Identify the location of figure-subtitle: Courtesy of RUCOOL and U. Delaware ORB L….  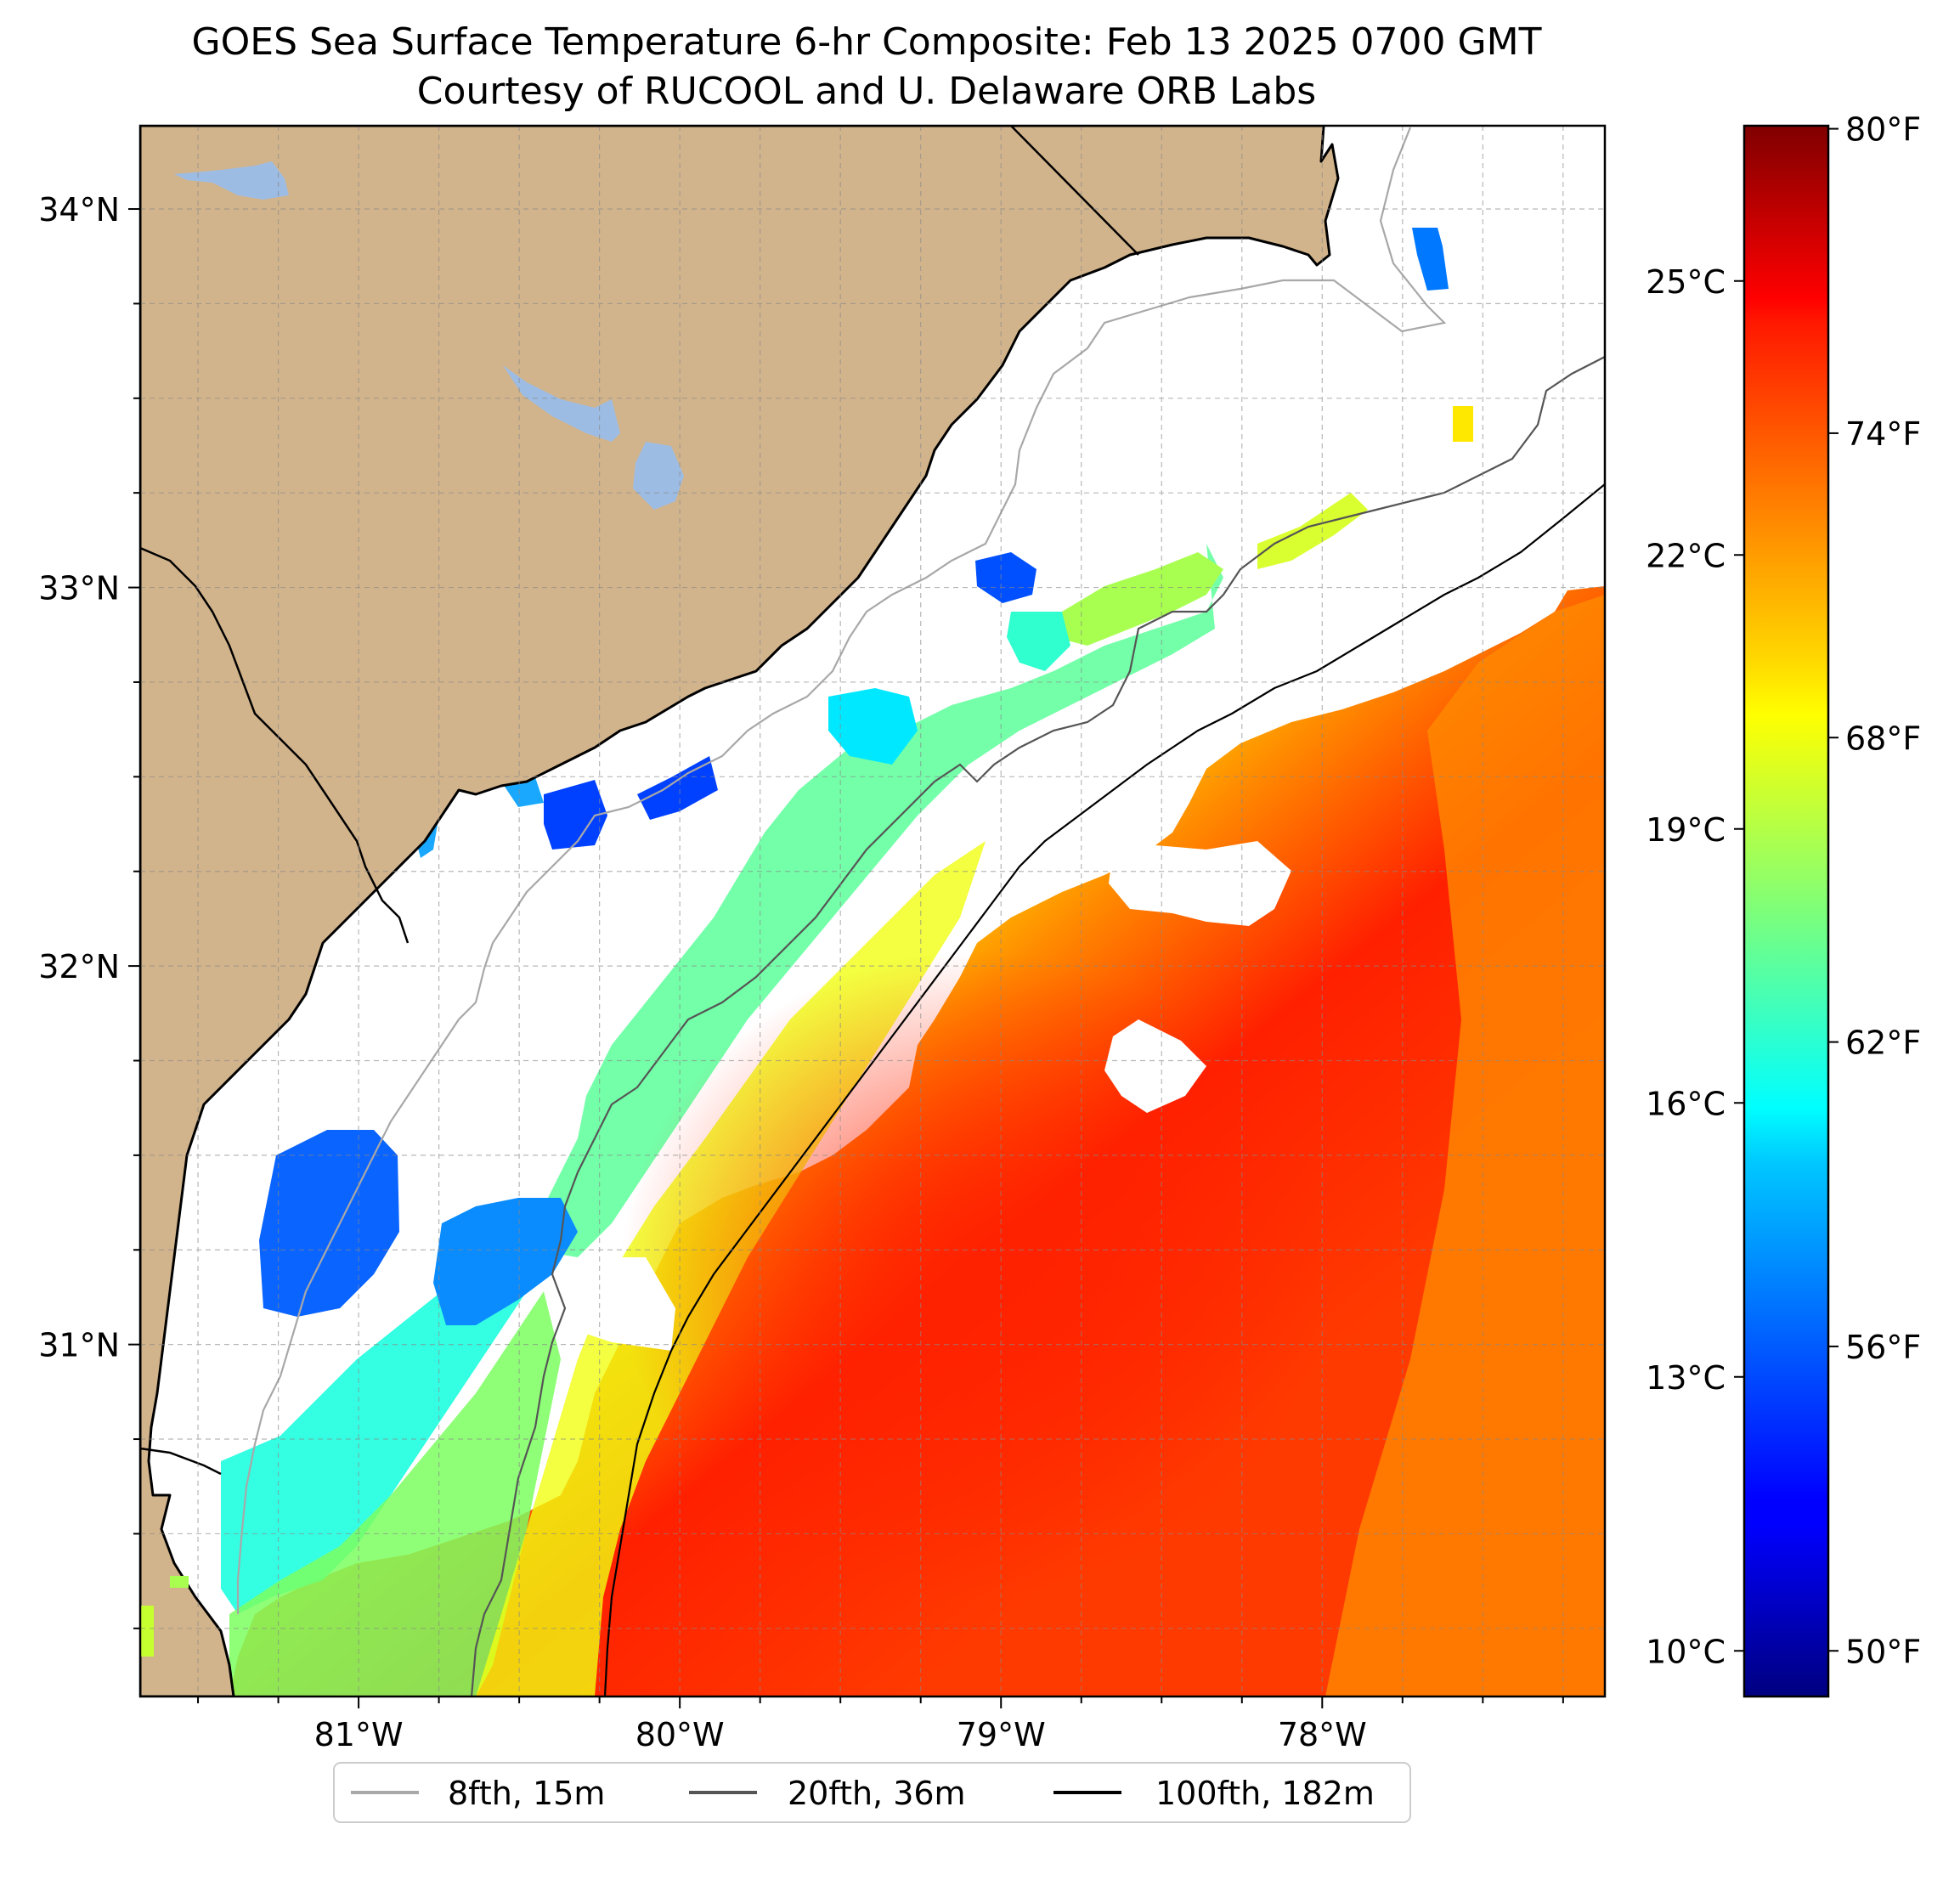
(867, 92).